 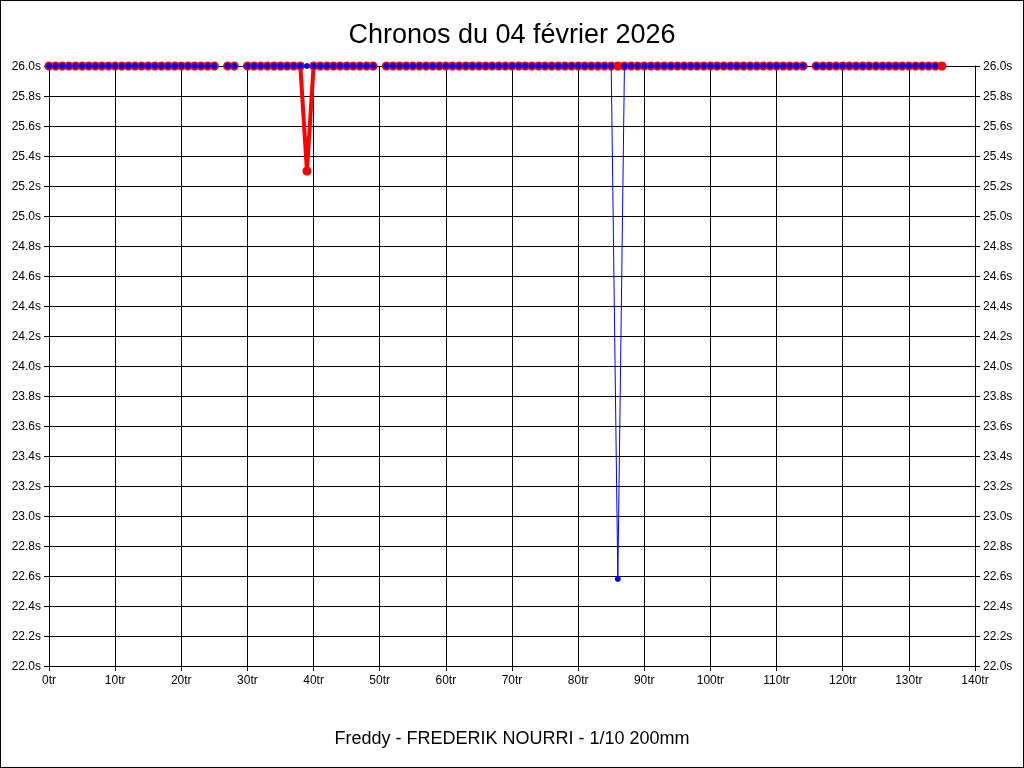 What do you see at coordinates (512, 738) in the screenshot?
I see `x-axis-title: Freddy - FREDERIK NOURRI - 1/10 200mm` at bounding box center [512, 738].